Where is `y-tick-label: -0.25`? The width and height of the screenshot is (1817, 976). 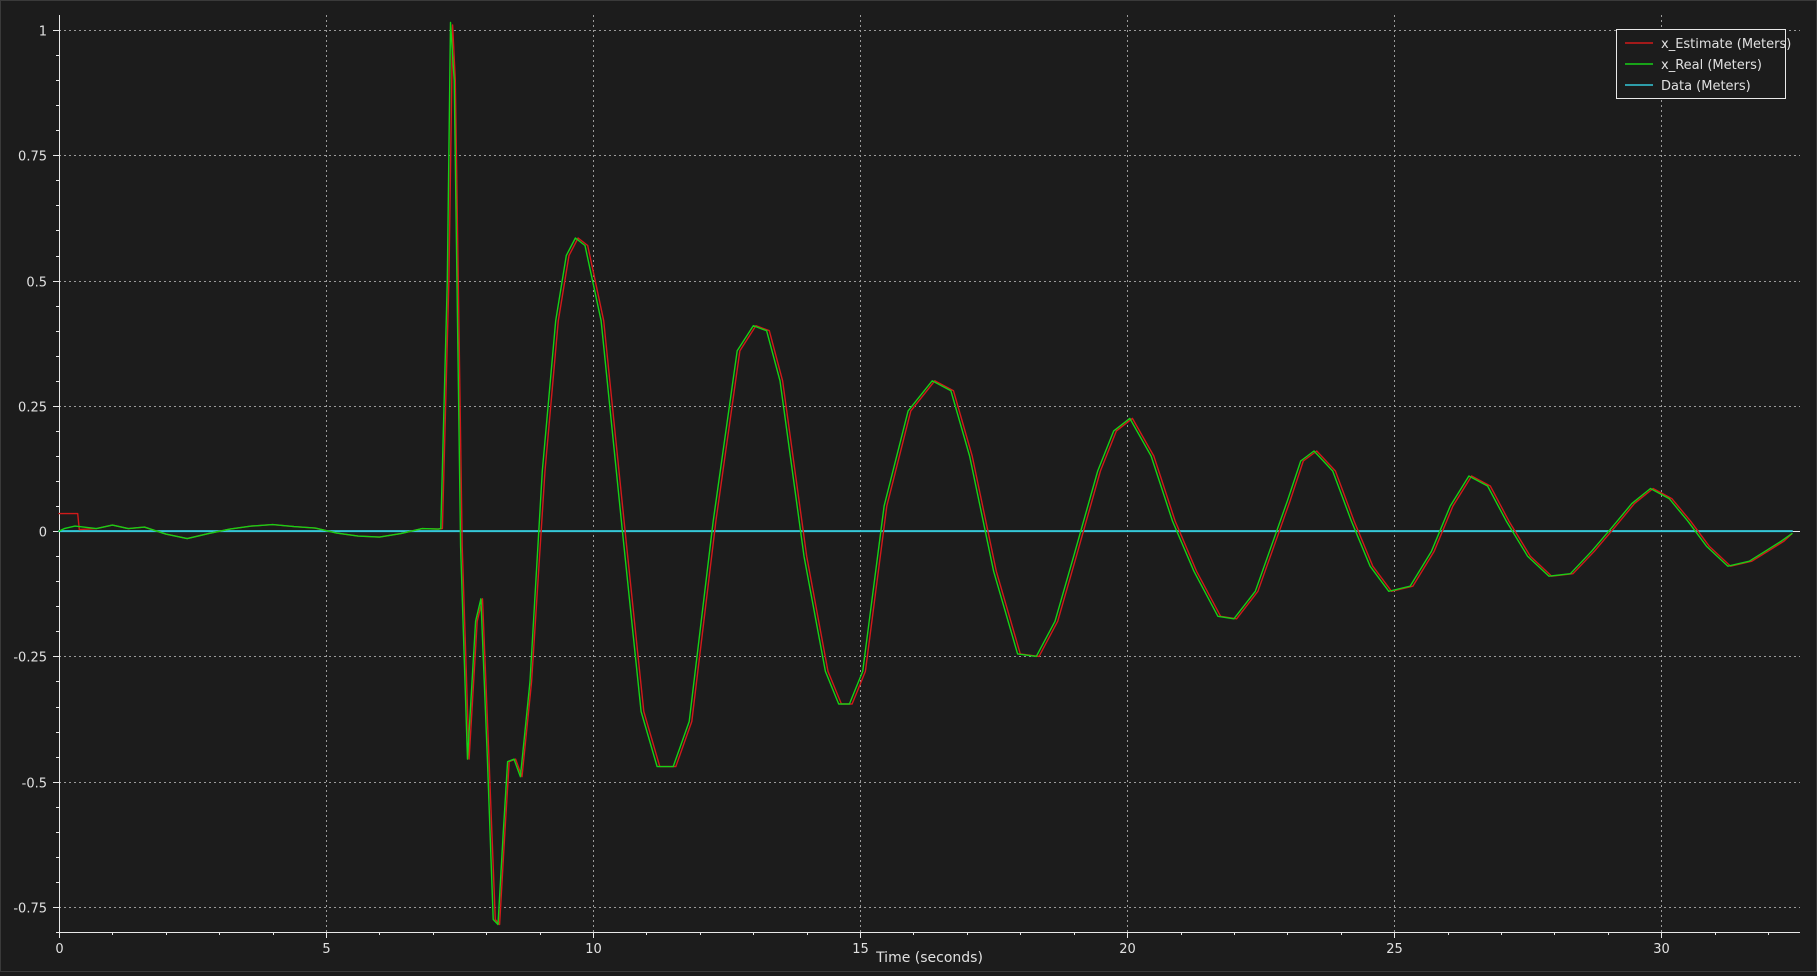
y-tick-label: -0.25 is located at coordinates (30, 658).